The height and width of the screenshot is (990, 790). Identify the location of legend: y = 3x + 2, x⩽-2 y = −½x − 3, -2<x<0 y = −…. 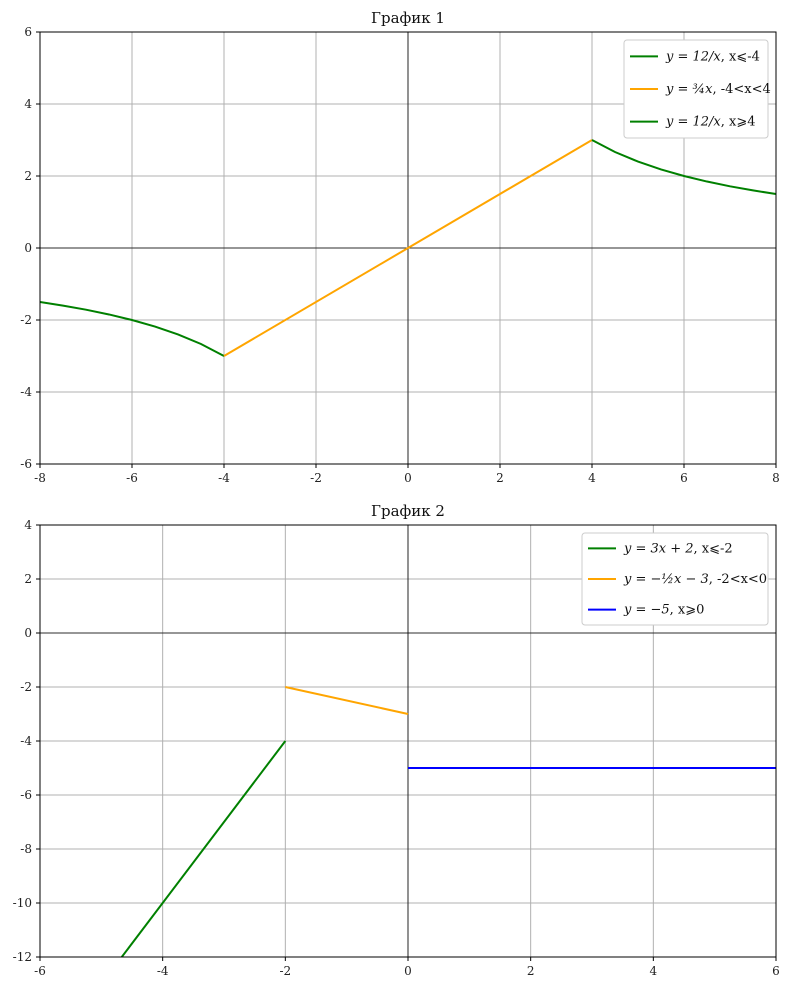
(675, 579).